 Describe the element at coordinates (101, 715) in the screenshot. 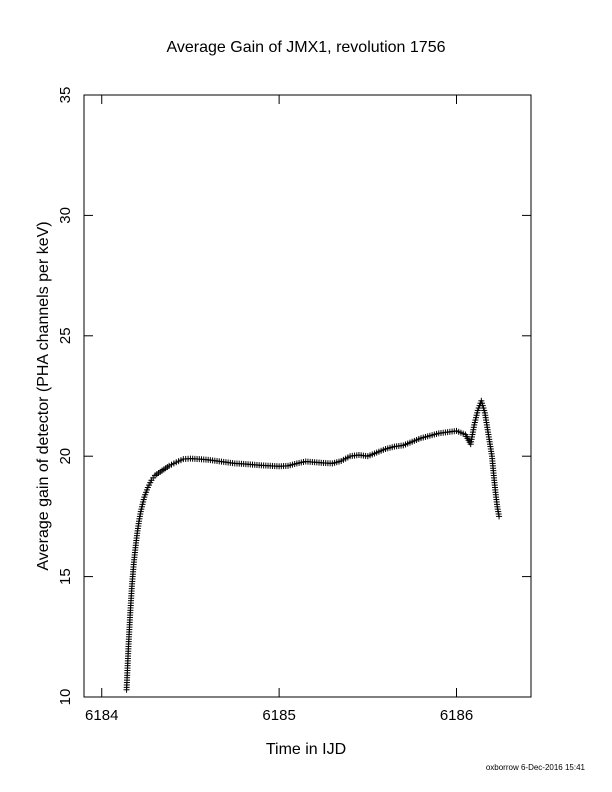

I see `x-tick-label: 6184` at that location.